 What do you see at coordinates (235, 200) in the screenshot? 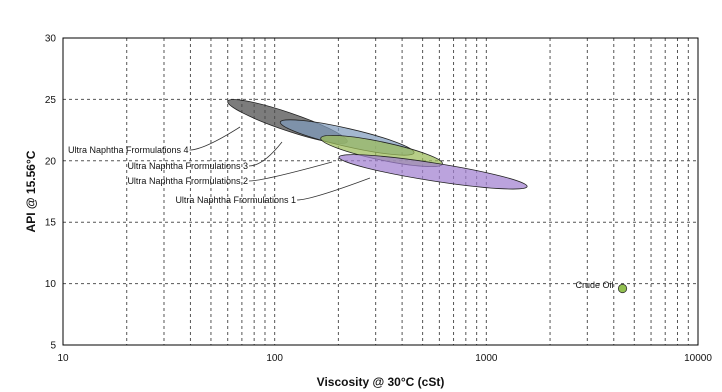
I see `region-label: Ultra Naphtha Frormulations 1` at bounding box center [235, 200].